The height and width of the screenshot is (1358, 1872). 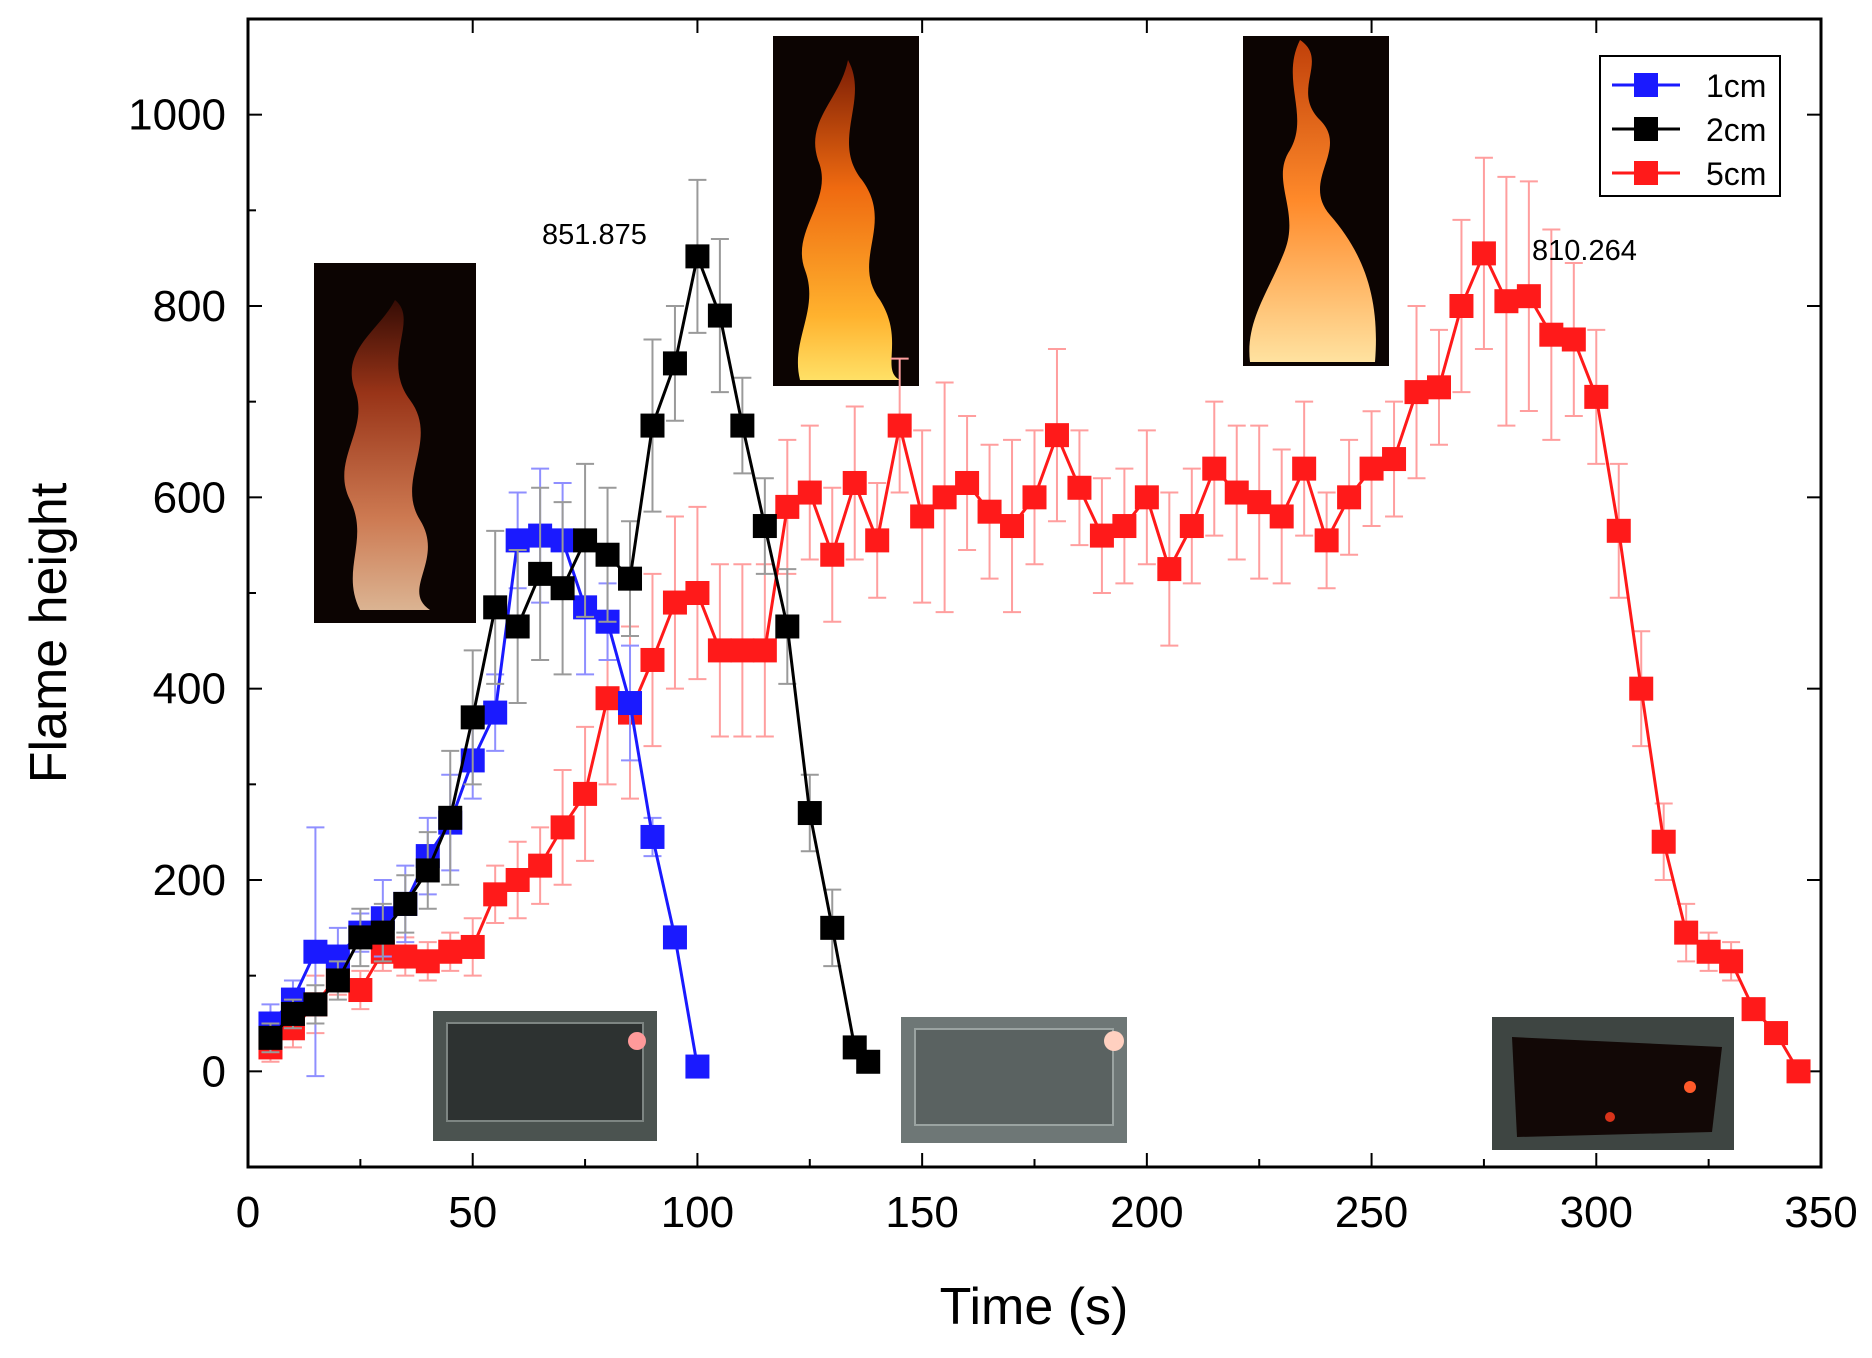 I want to click on y-tick-label: 800, so click(x=189, y=306).